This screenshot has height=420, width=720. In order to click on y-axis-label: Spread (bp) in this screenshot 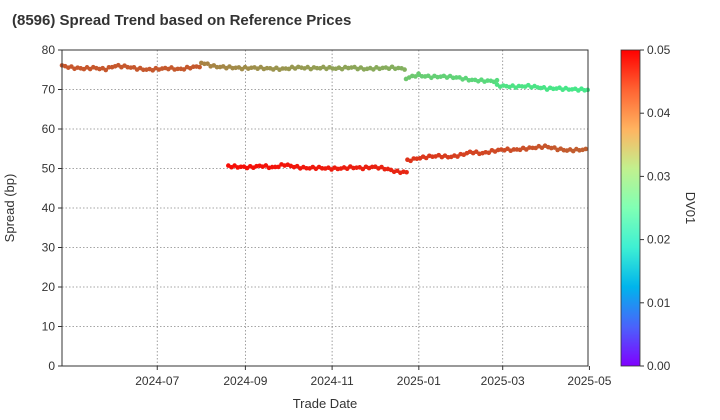, I will do `click(9, 208)`.